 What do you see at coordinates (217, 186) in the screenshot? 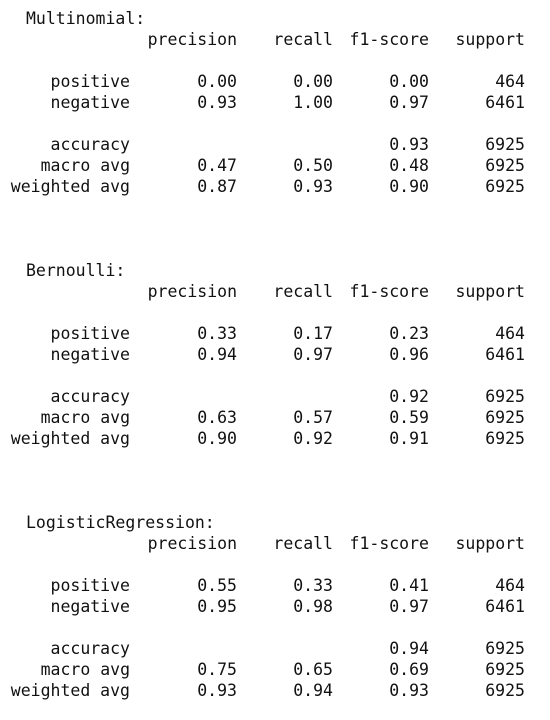
I see `row-precision: 0.87` at bounding box center [217, 186].